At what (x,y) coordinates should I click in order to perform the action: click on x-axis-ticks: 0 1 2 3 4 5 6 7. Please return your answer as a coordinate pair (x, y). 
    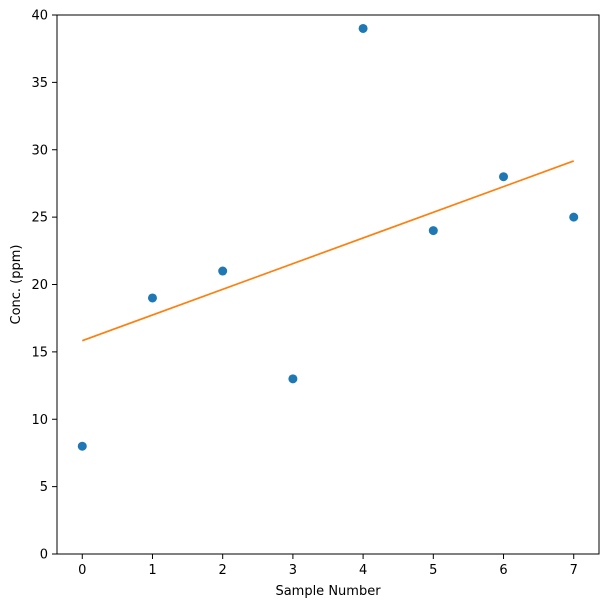
    Looking at the image, I should click on (328, 566).